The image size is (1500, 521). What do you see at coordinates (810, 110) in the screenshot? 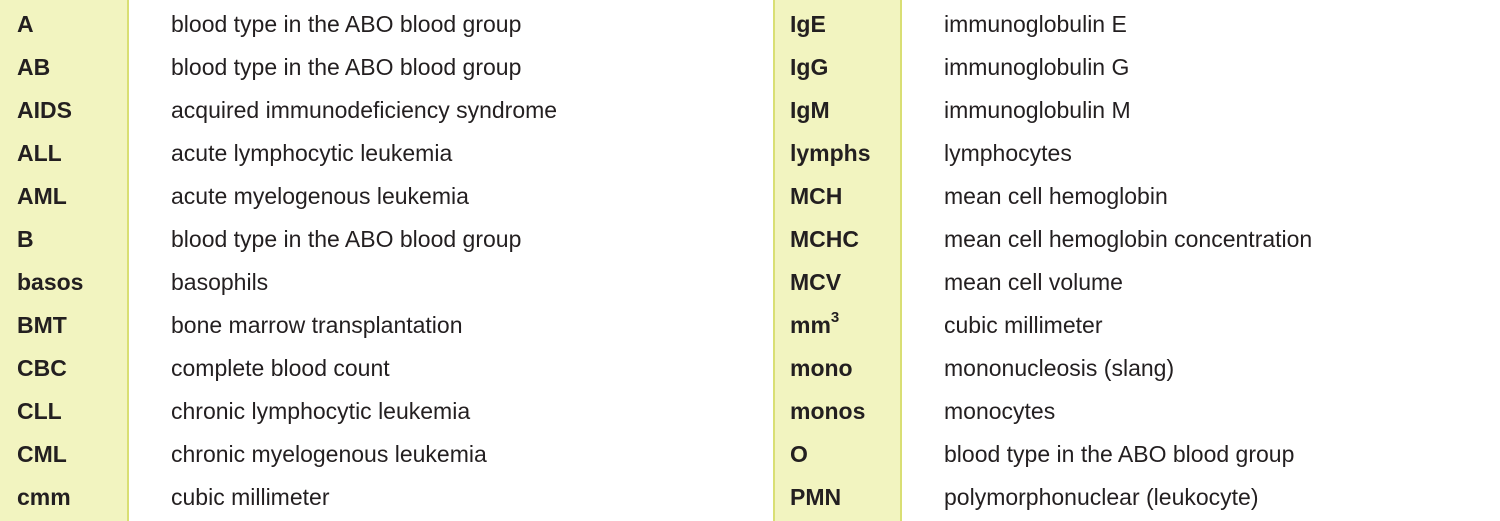
I see `abbreviation: IgM` at bounding box center [810, 110].